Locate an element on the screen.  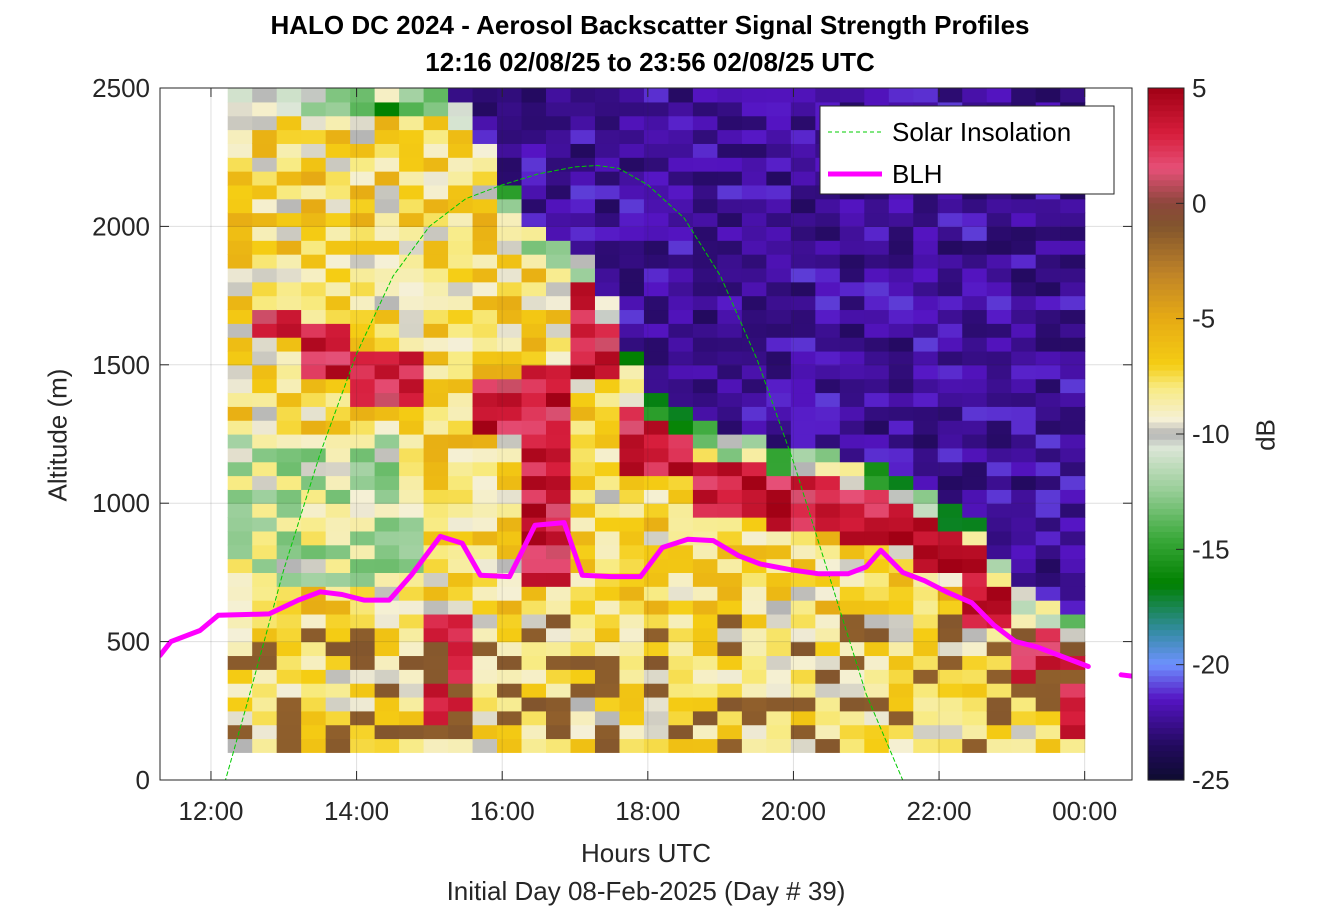
x-tick-label: 18:00 is located at coordinates (647, 811).